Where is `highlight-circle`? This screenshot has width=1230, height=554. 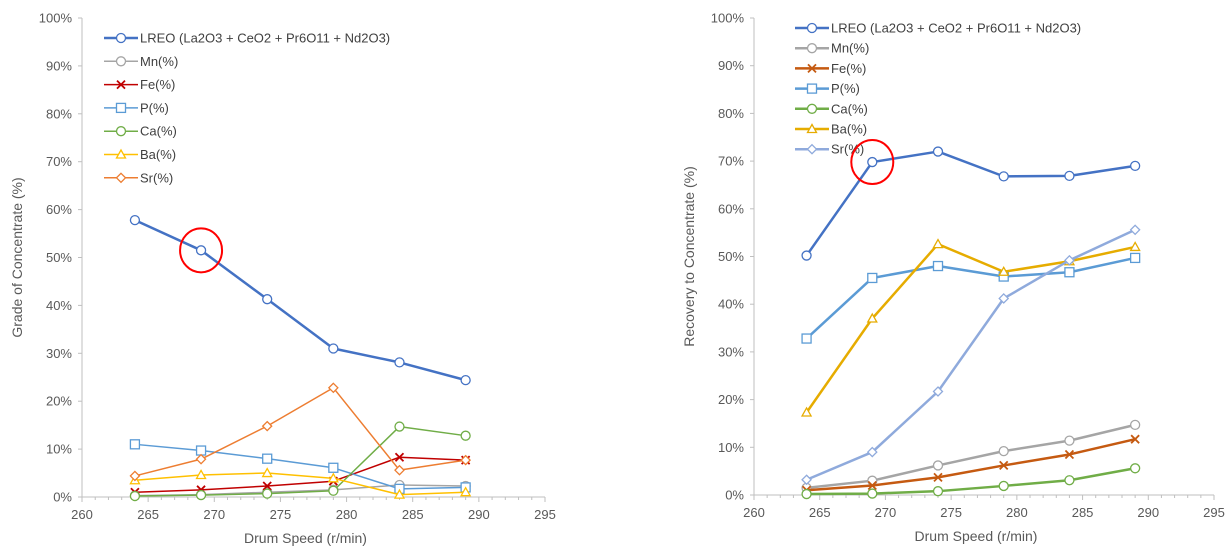
highlight-circle is located at coordinates (872, 162).